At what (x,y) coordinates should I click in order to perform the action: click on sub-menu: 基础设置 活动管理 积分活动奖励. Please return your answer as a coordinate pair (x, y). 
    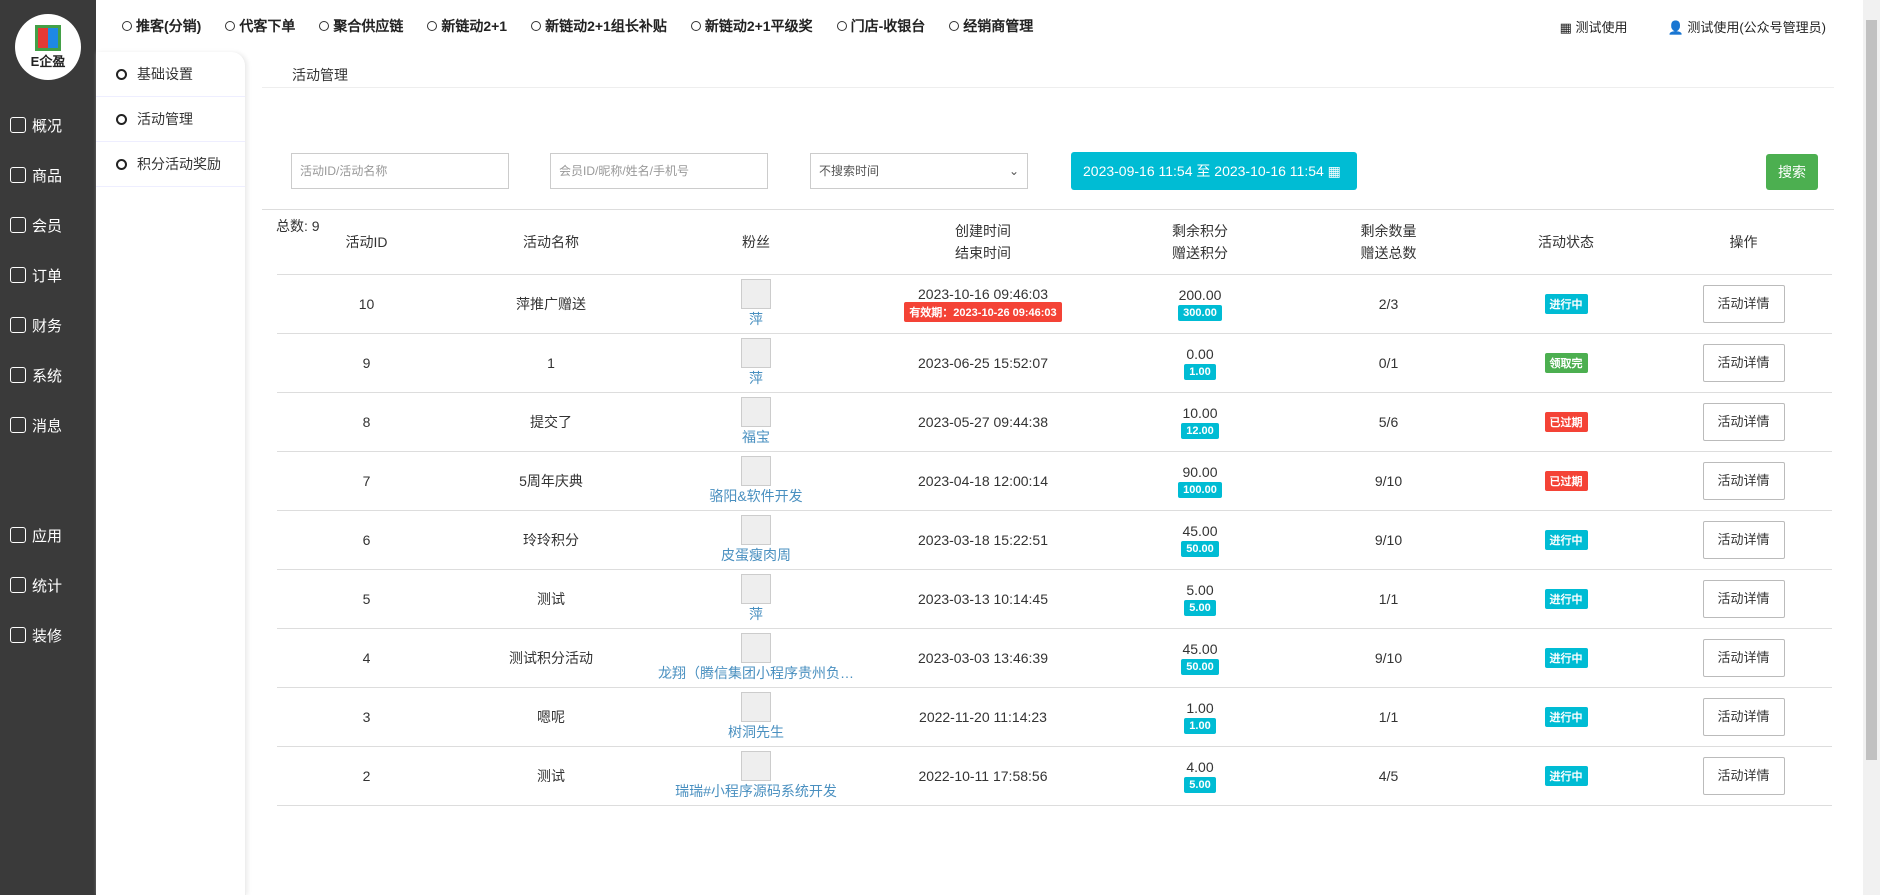
    Looking at the image, I should click on (171, 473).